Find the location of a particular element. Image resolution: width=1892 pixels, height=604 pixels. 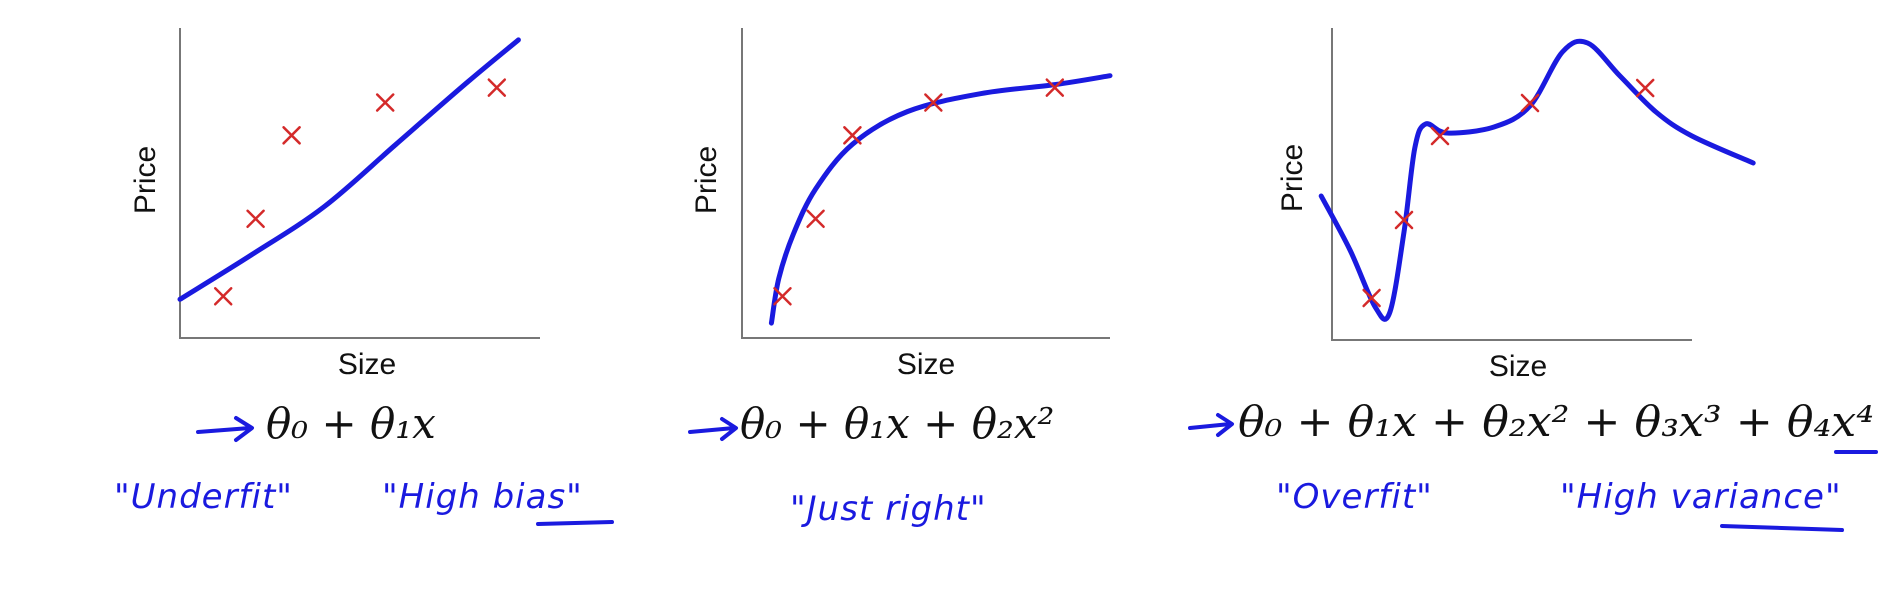

formula: θ₀ + θ₁x is located at coordinates (351, 423).